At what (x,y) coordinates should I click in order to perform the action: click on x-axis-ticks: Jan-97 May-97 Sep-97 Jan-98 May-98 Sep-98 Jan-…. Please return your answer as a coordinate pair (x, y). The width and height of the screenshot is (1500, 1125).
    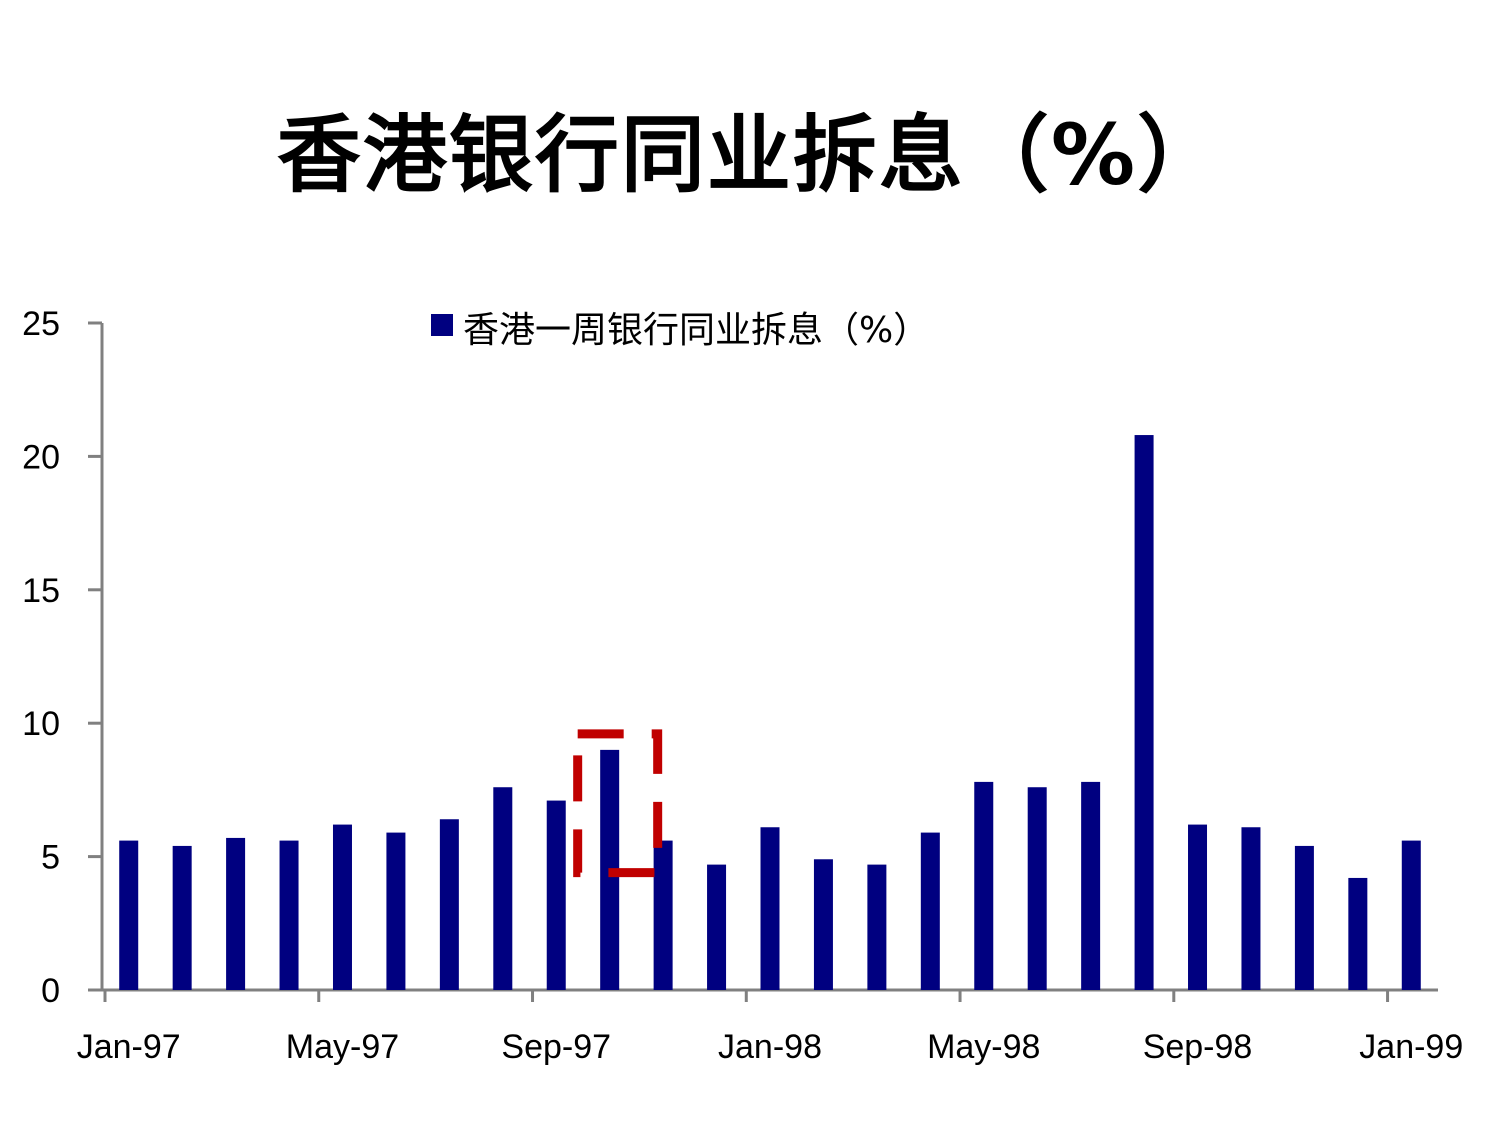
    Looking at the image, I should click on (770, 1028).